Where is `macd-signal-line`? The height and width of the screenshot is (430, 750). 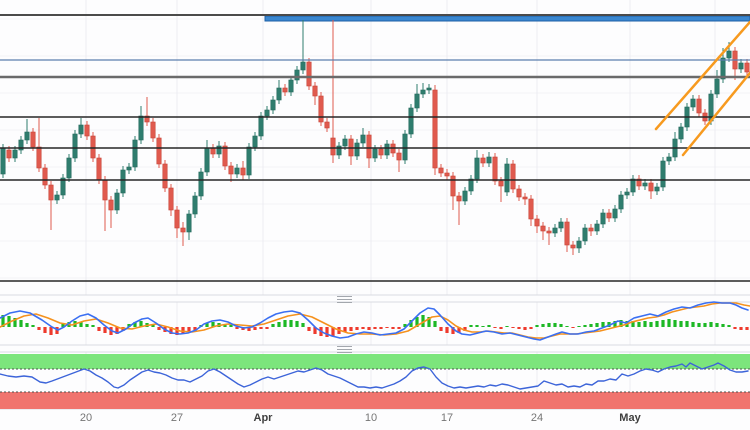 macd-signal-line is located at coordinates (375, 320).